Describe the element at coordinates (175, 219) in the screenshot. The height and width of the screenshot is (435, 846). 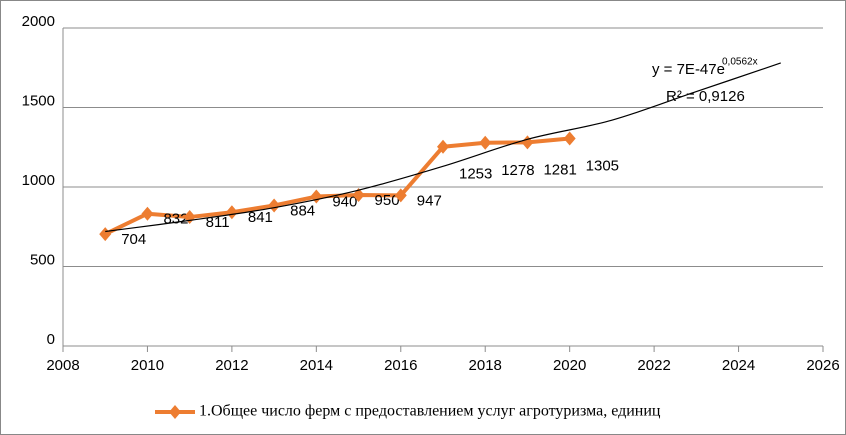
I see `data-label: 832` at that location.